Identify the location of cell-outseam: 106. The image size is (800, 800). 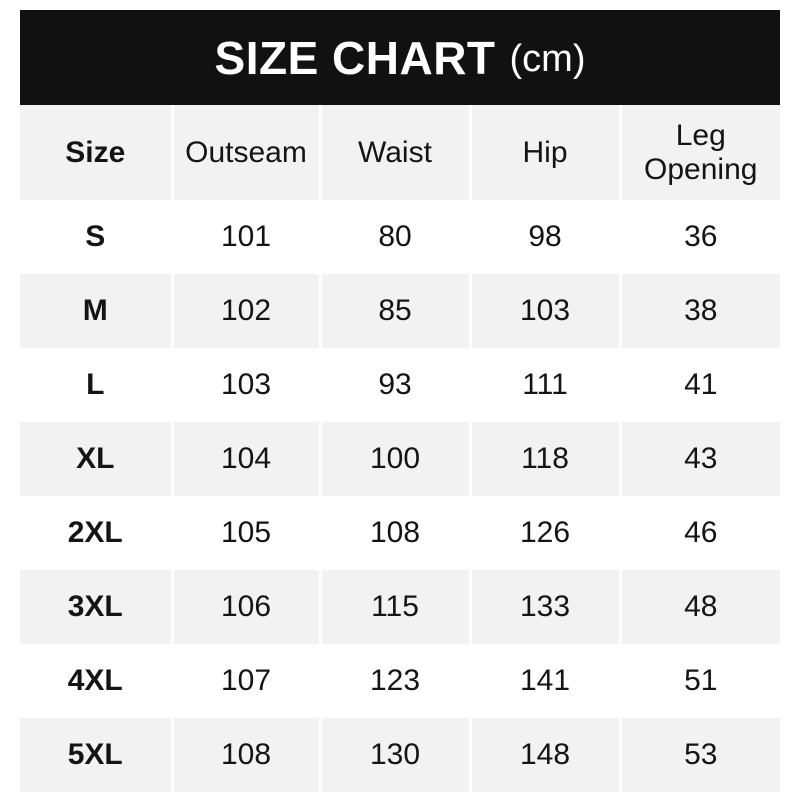
(245, 607).